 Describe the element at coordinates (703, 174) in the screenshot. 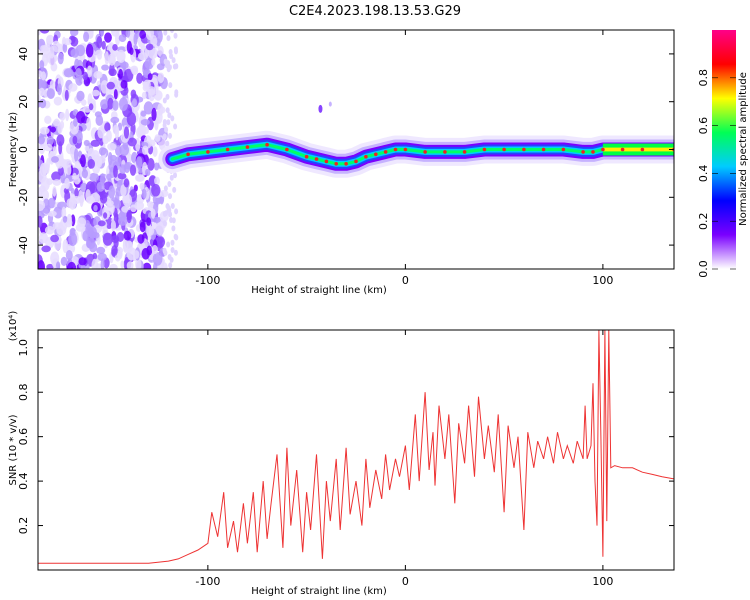

I see `colorbar-tick-label: 0.4` at that location.